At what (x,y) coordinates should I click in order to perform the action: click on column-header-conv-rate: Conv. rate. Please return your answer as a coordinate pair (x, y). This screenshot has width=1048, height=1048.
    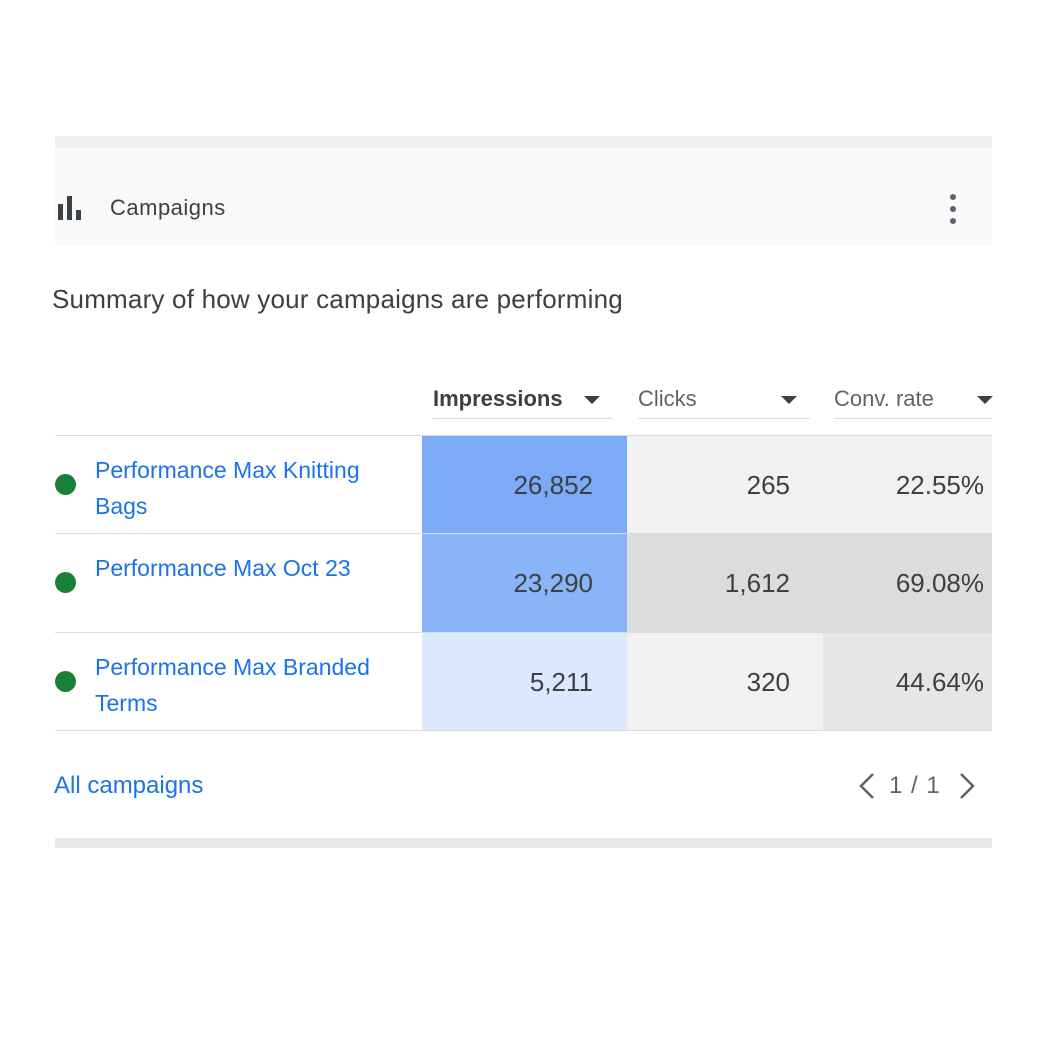
    Looking at the image, I should click on (913, 399).